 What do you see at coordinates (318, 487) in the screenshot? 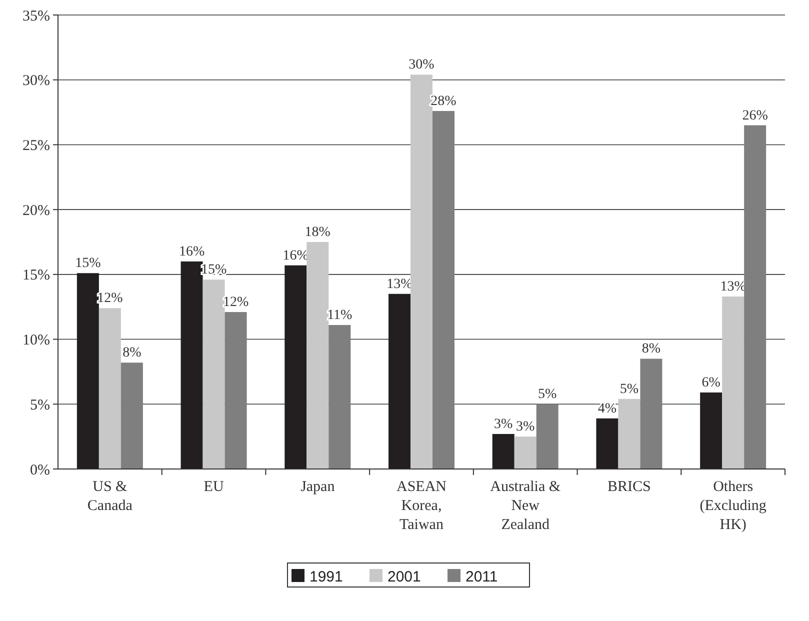
I see `x-tick-label: Japan` at bounding box center [318, 487].